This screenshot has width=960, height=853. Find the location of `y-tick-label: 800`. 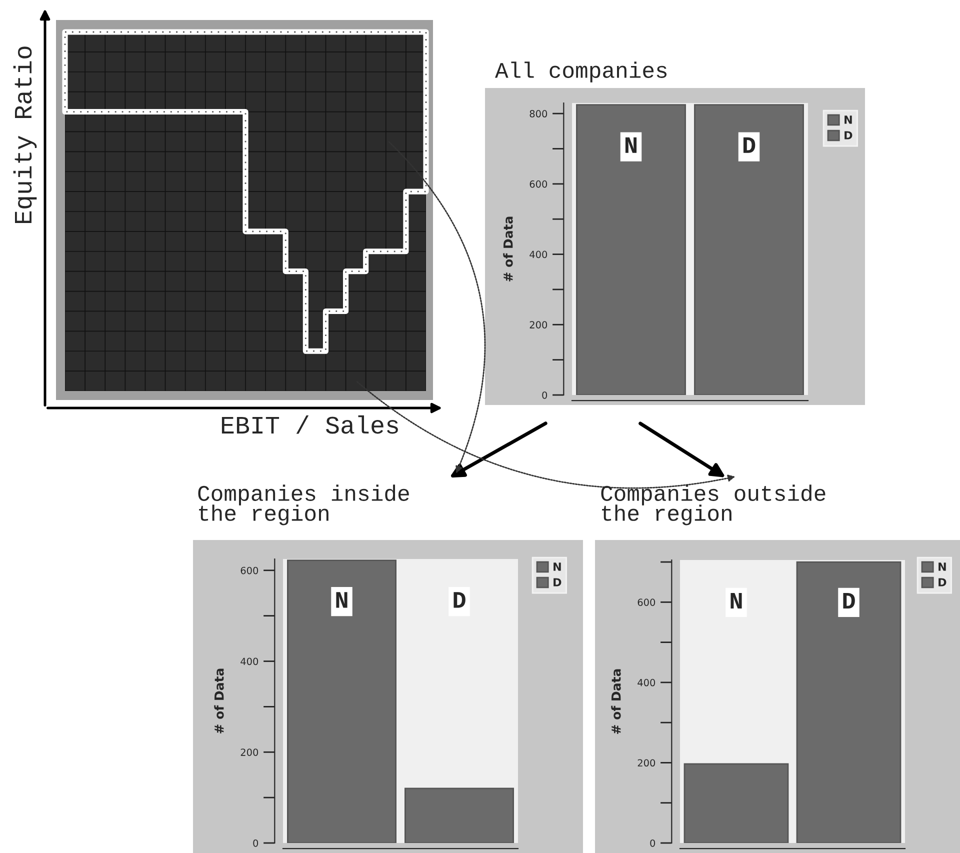

y-tick-label: 800 is located at coordinates (539, 114).